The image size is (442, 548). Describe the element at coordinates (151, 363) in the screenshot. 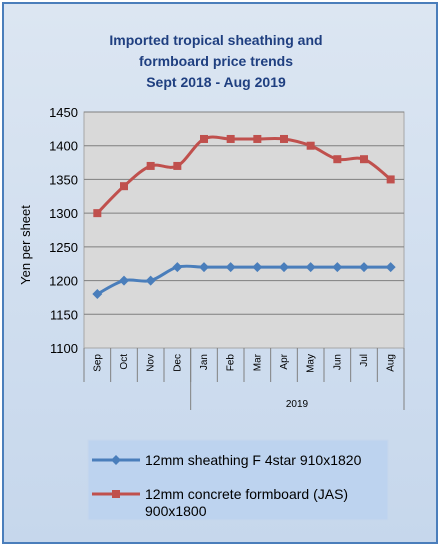

I see `x-category-label-nov: Nov` at that location.